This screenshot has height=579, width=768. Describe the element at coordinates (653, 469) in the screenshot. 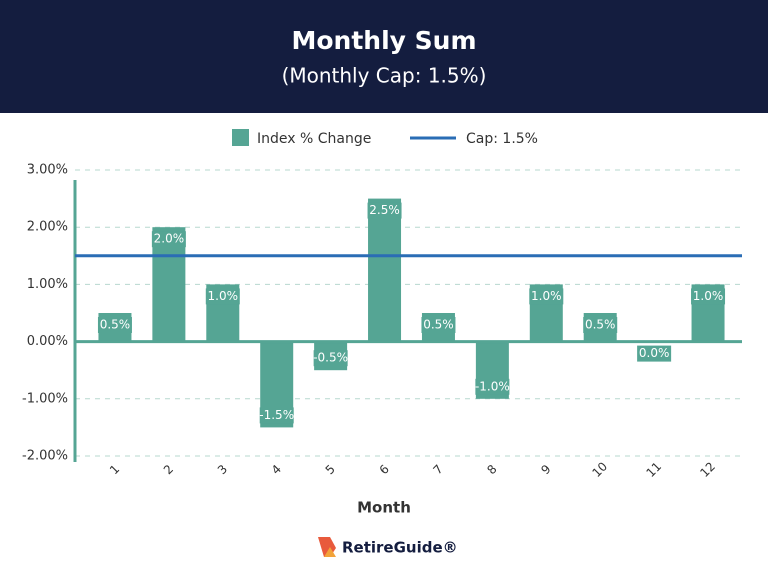

I see `x-tick-label: 11` at that location.